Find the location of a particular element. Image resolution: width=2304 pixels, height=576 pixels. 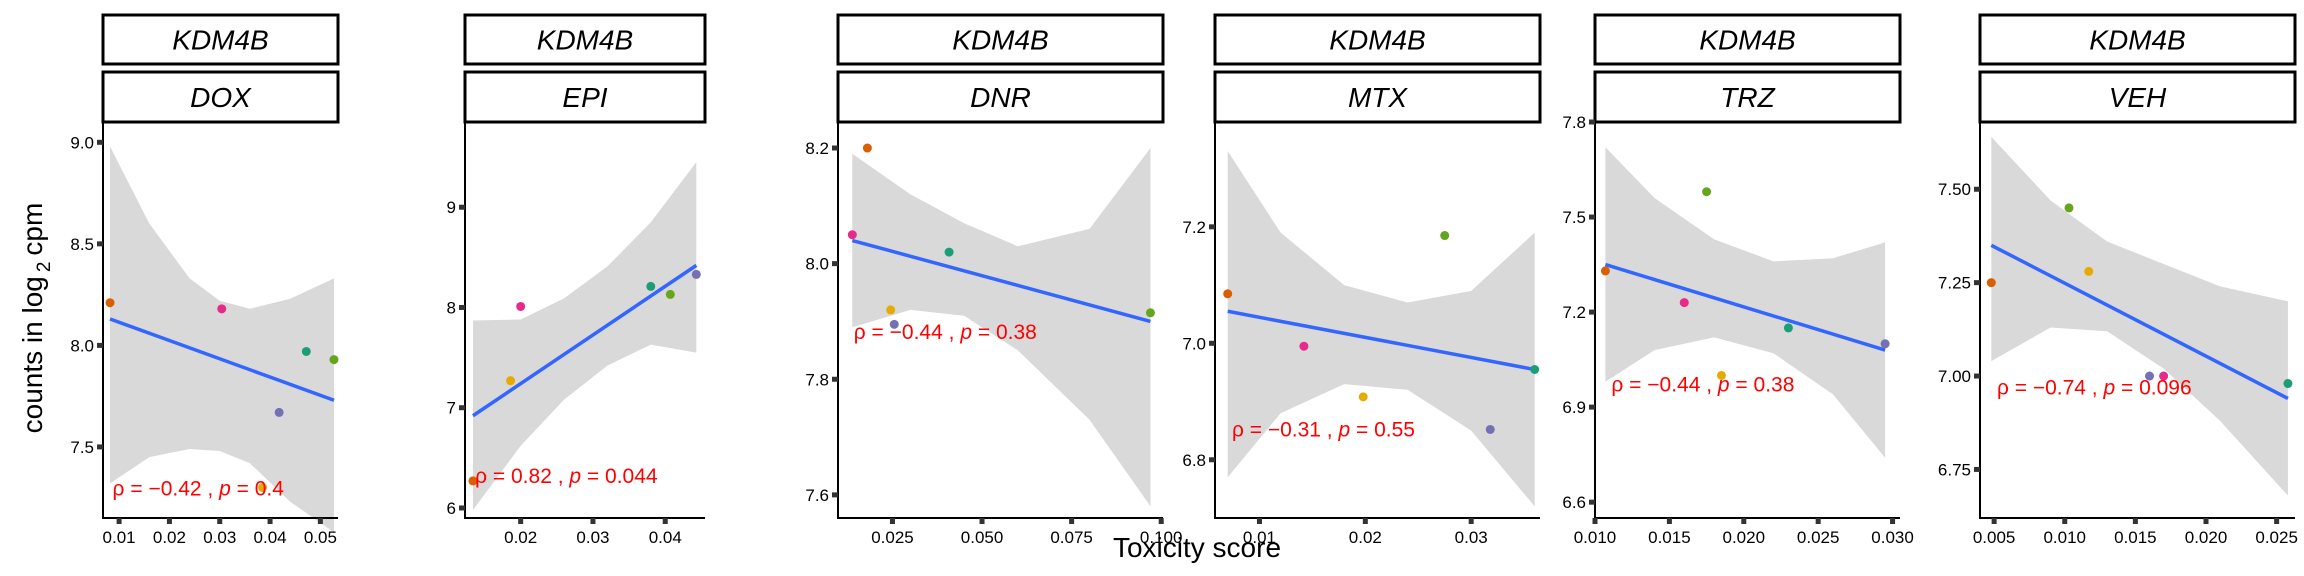

y-tick-label: 7 is located at coordinates (451, 408).